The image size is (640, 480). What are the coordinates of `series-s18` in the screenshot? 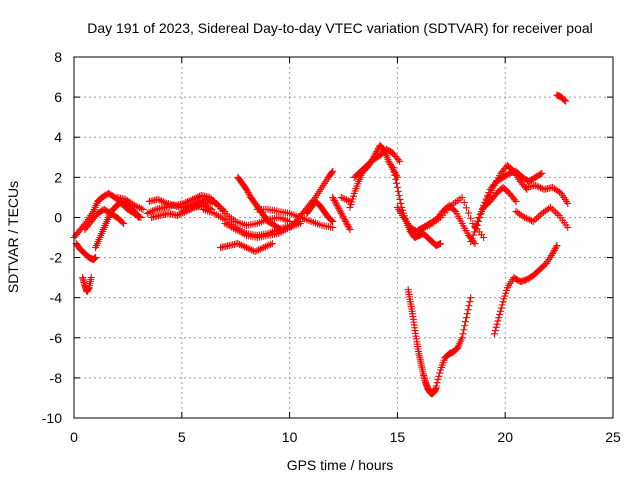 It's located at (341, 213).